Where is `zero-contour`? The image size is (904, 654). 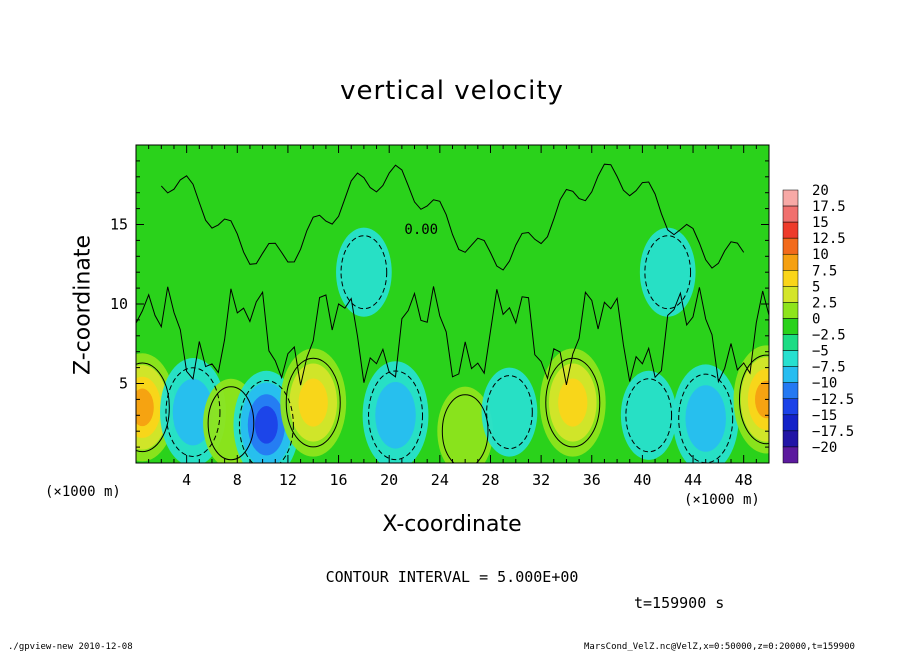
zero-contour is located at coordinates (452, 336).